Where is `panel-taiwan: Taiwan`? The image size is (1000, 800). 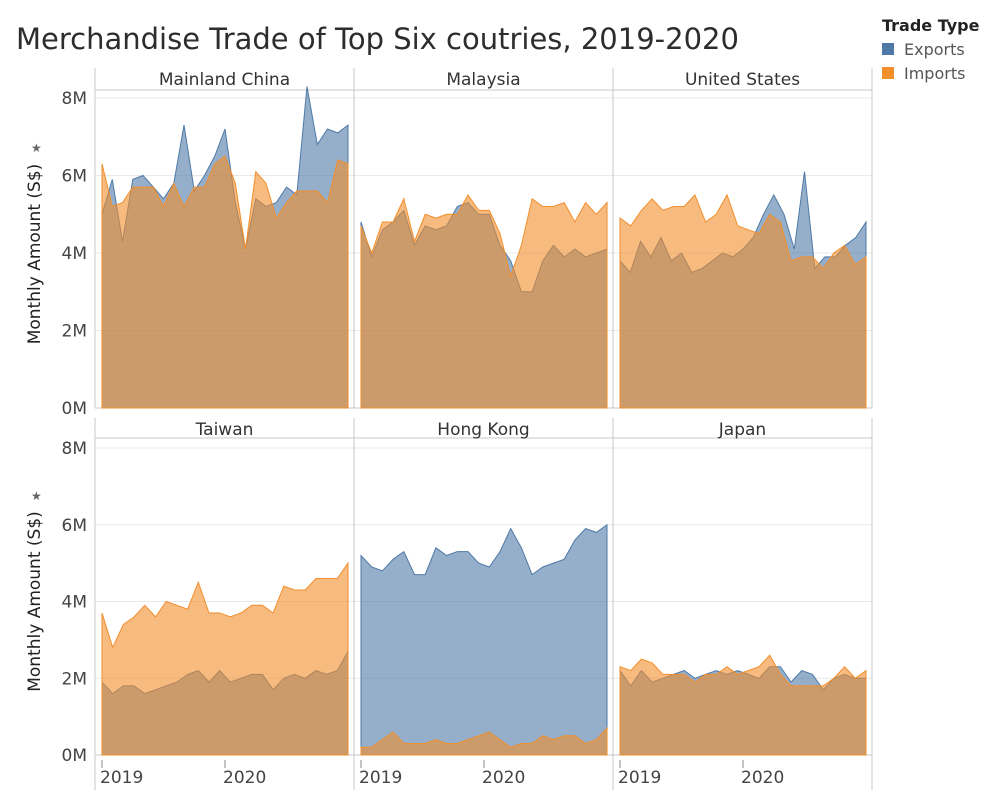 panel-taiwan: Taiwan is located at coordinates (224, 587).